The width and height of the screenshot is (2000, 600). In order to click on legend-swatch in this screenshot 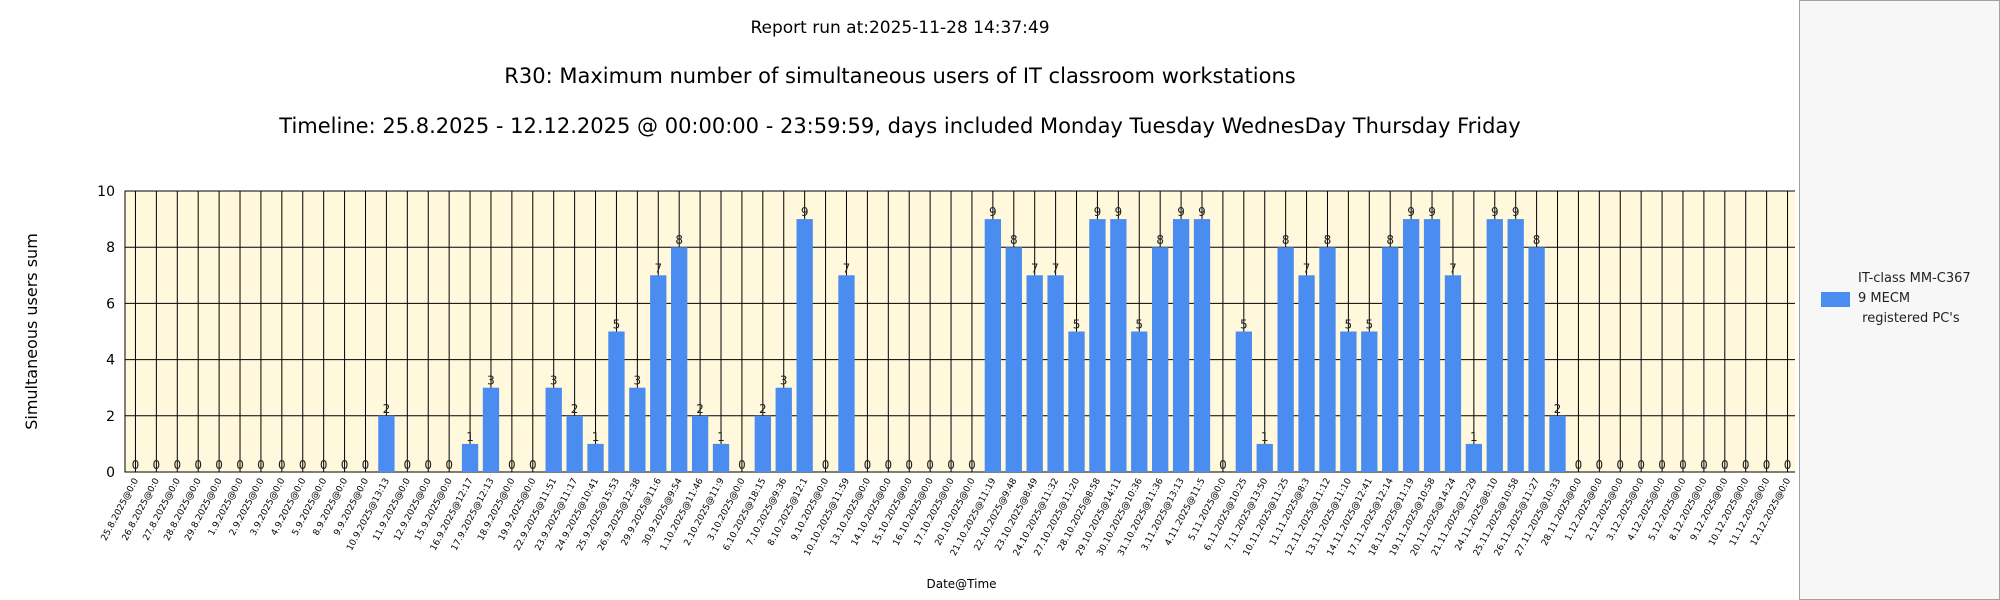, I will do `click(1835, 299)`.